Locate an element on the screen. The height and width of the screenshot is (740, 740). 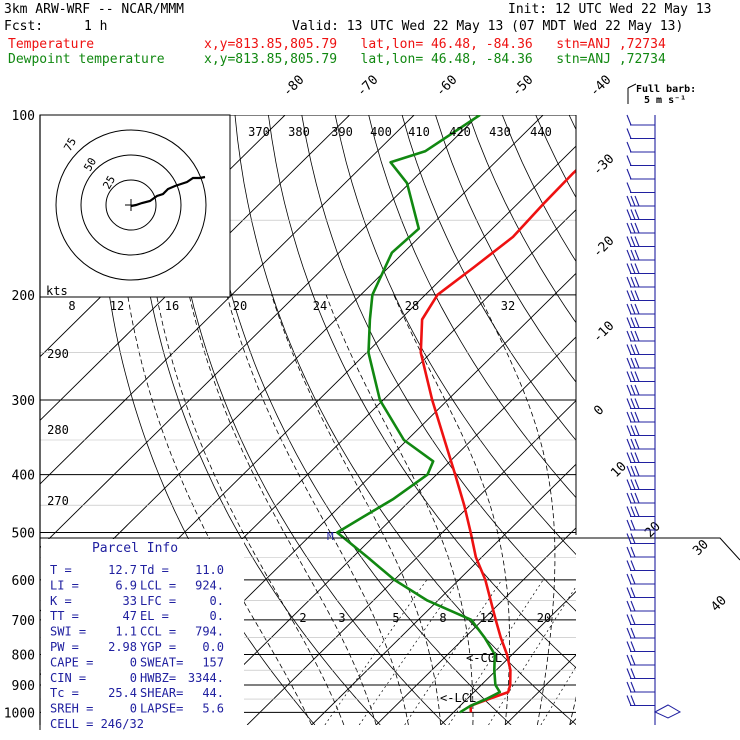
parcel-param-label: YGP = is located at coordinates (158, 647).